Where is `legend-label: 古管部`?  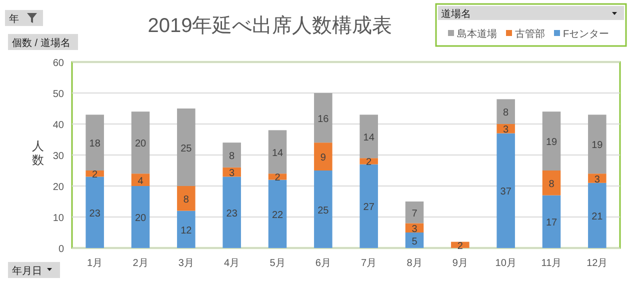
legend-label: 古管部 is located at coordinates (530, 34).